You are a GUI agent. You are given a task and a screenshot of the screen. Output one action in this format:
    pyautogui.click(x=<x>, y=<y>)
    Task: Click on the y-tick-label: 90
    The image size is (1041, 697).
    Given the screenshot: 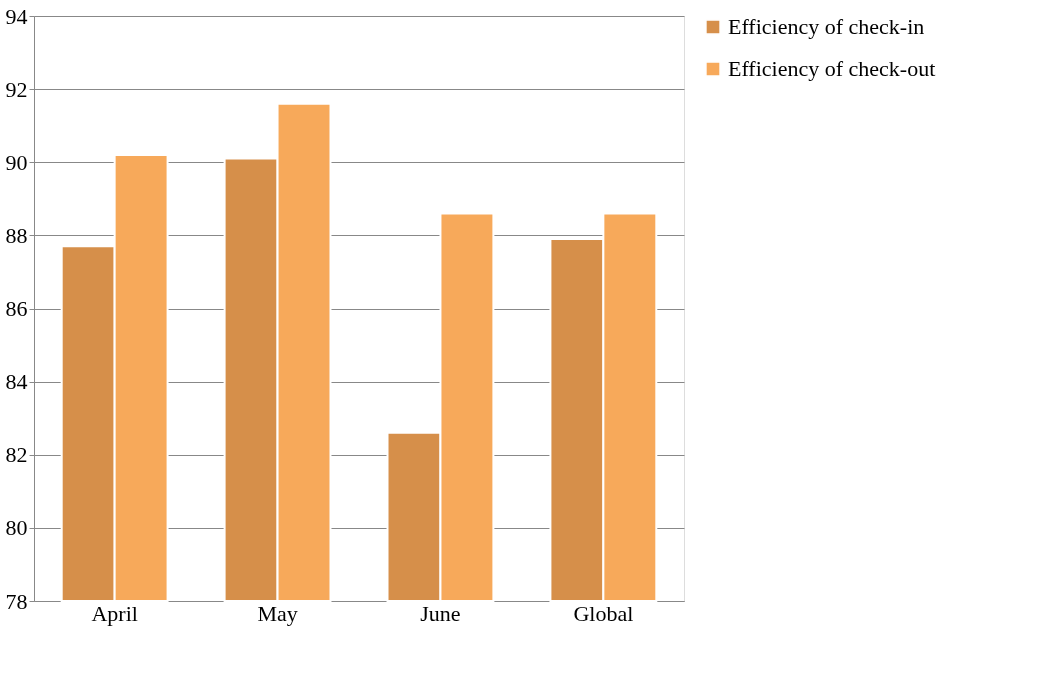 What is the action you would take?
    pyautogui.click(x=16, y=162)
    